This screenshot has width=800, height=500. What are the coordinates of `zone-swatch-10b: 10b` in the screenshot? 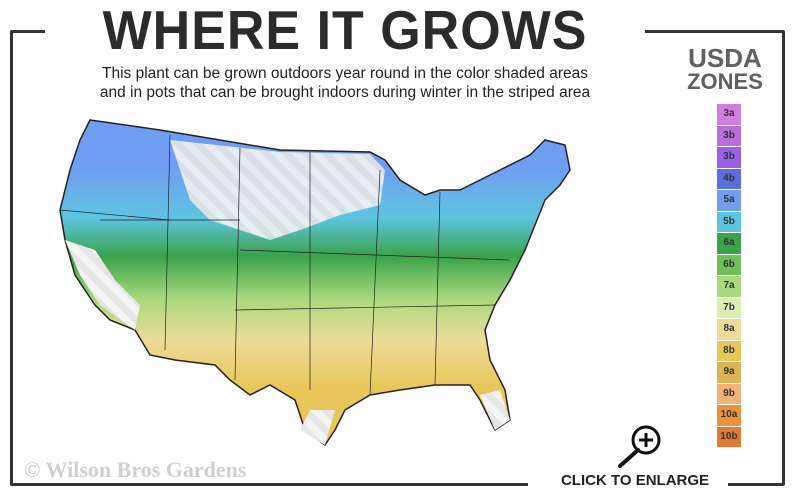 It's located at (729, 436).